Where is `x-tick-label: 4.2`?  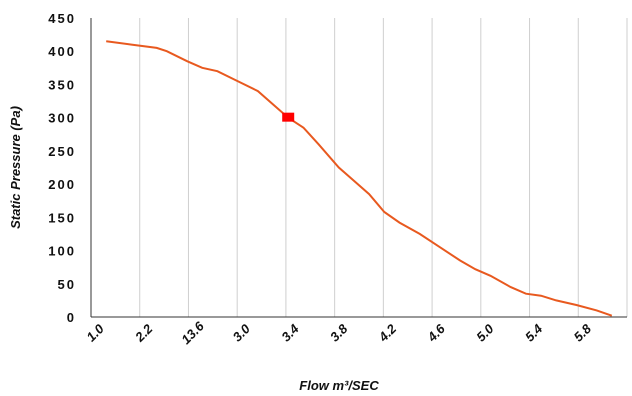
x-tick-label: 4.2 is located at coordinates (387, 333).